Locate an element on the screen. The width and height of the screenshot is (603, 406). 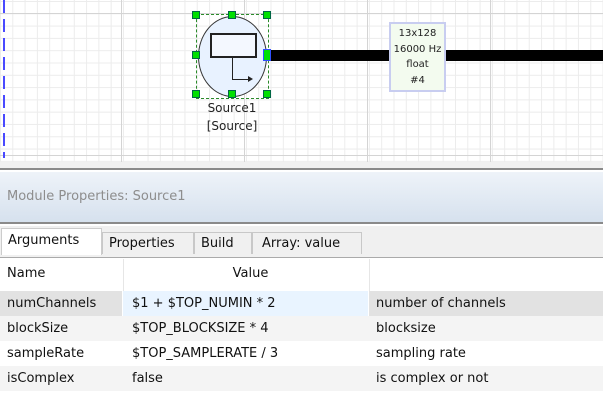
tab-build: Build is located at coordinates (223, 243).